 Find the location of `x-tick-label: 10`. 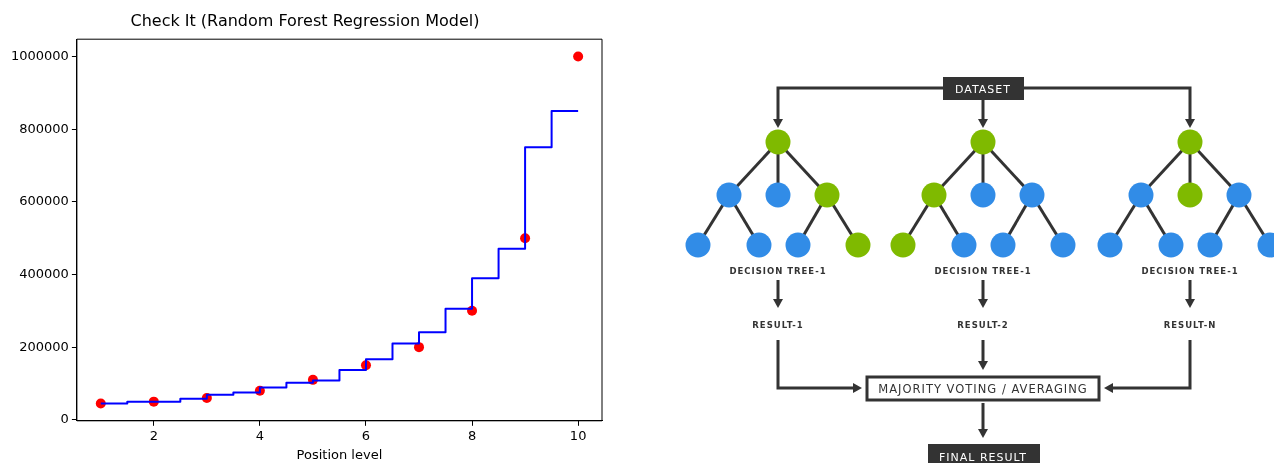

x-tick-label: 10 is located at coordinates (578, 435).